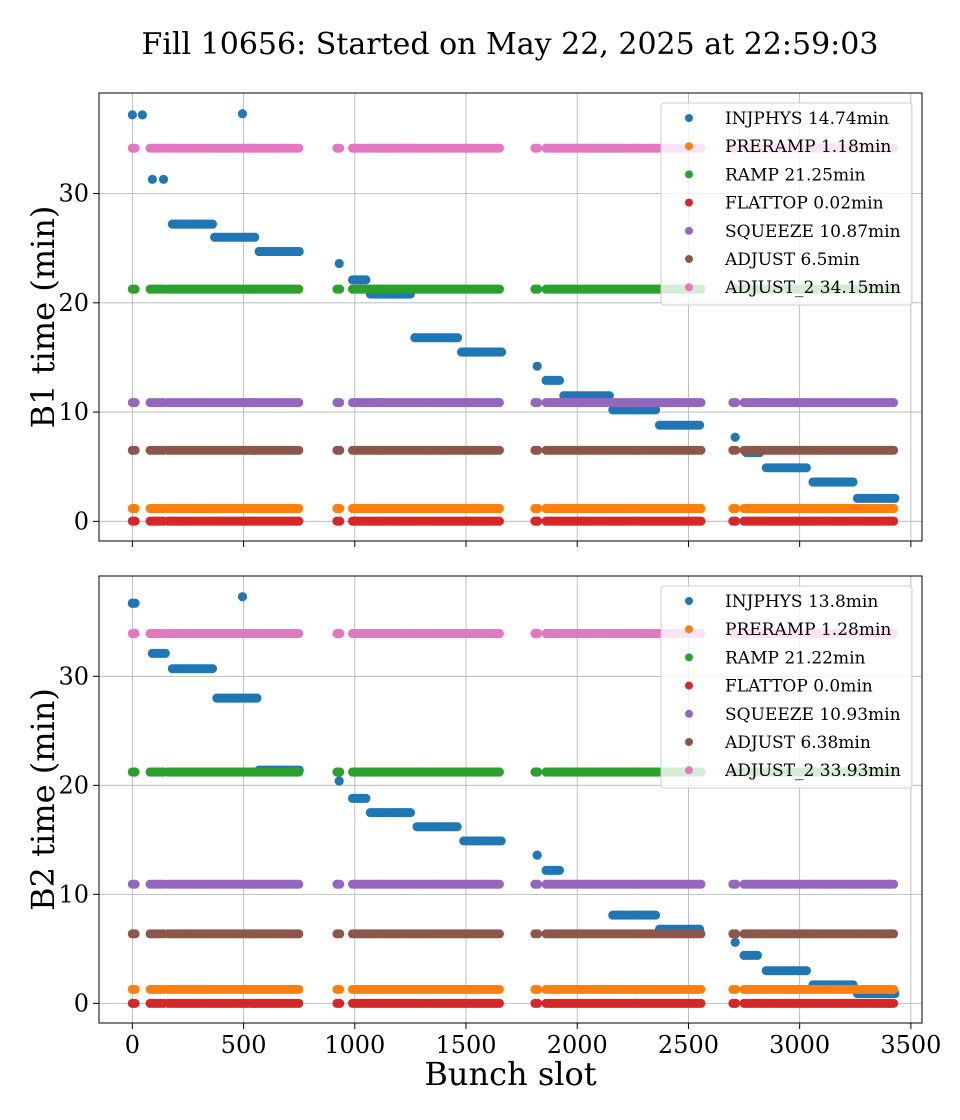  What do you see at coordinates (73, 894) in the screenshot?
I see `y-tick-label: 10` at bounding box center [73, 894].